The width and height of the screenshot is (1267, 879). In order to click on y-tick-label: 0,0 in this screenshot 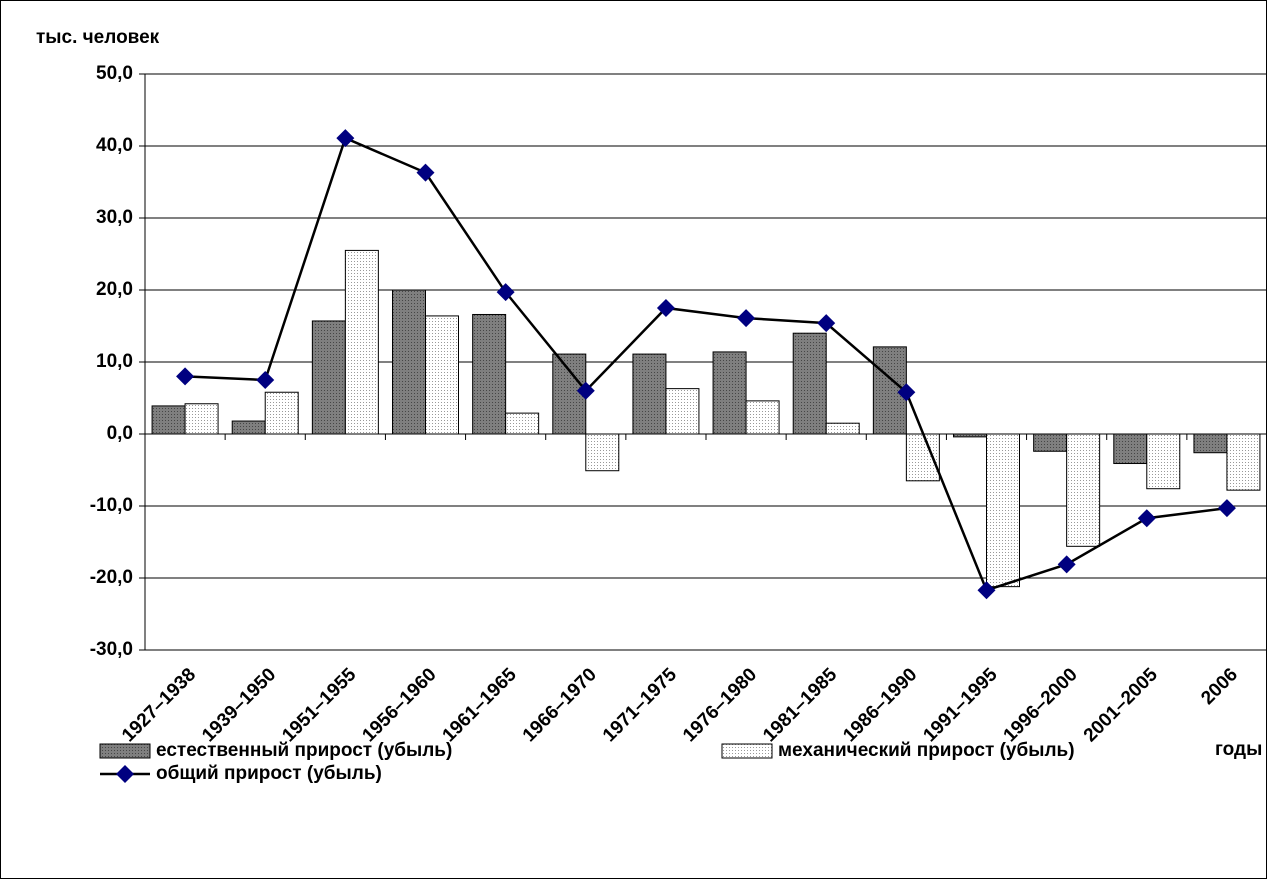, I will do `click(120, 433)`.